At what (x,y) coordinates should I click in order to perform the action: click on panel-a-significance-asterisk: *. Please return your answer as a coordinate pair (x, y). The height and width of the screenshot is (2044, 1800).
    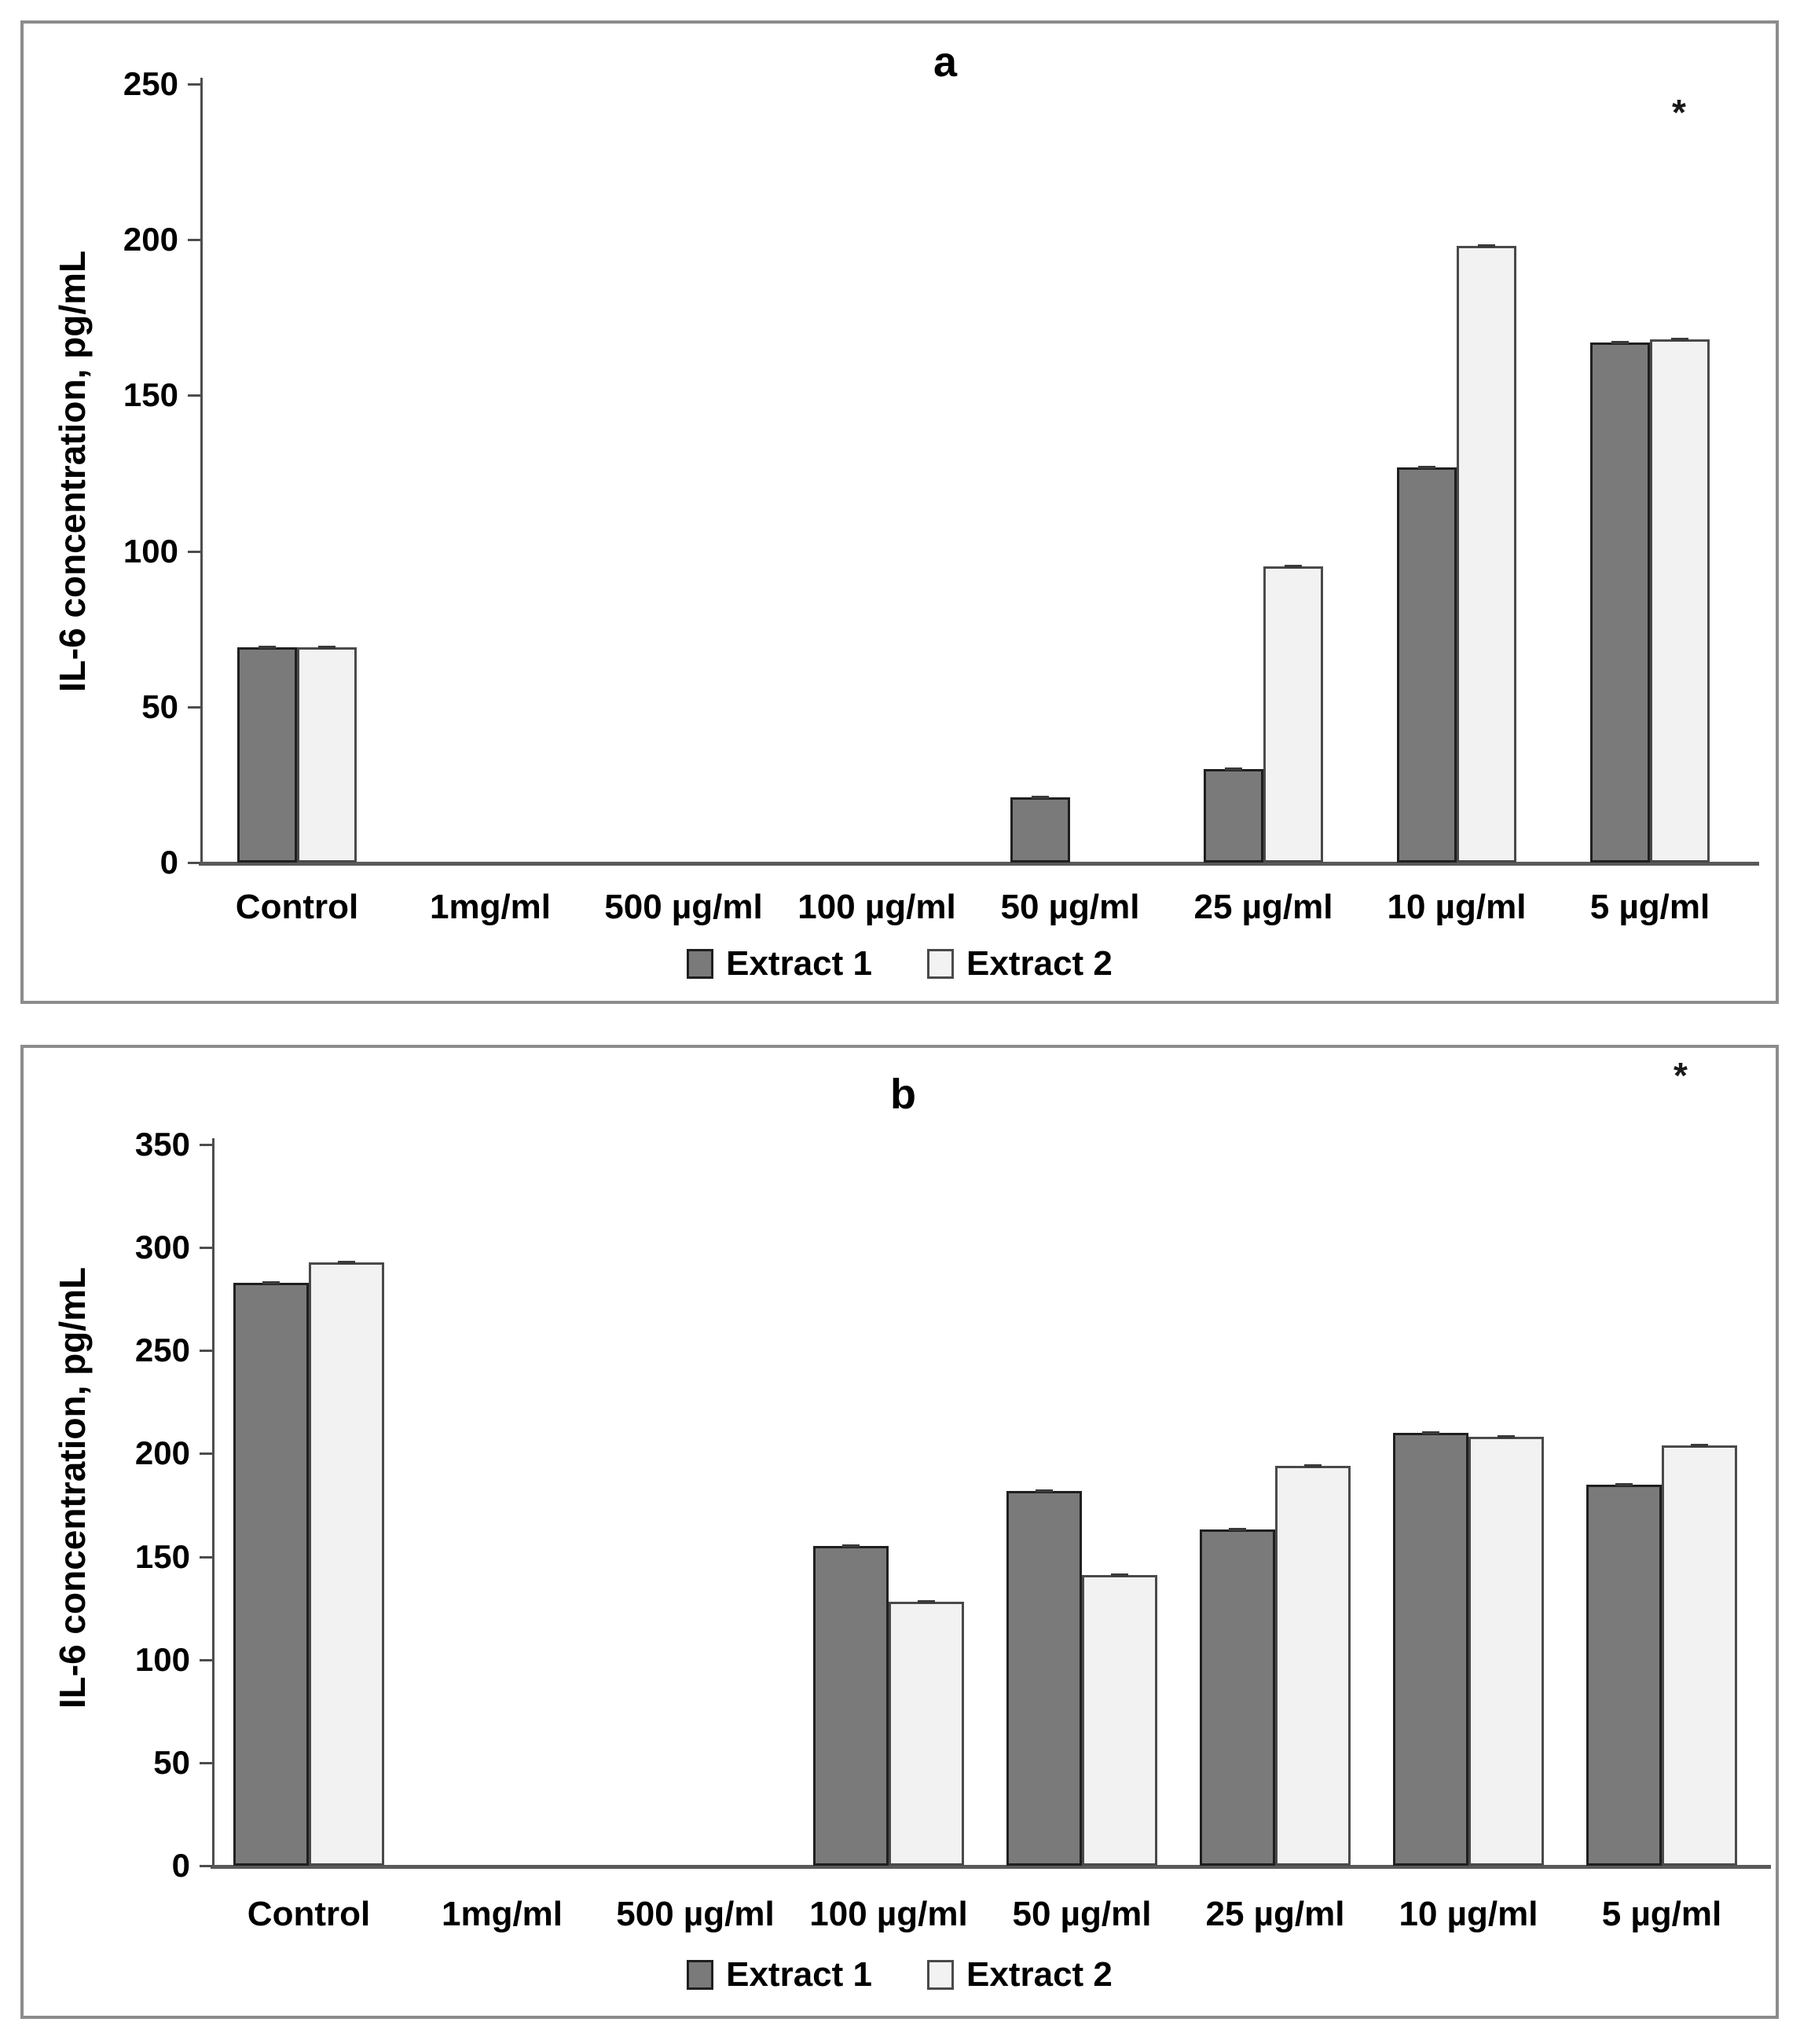
    Looking at the image, I should click on (1679, 113).